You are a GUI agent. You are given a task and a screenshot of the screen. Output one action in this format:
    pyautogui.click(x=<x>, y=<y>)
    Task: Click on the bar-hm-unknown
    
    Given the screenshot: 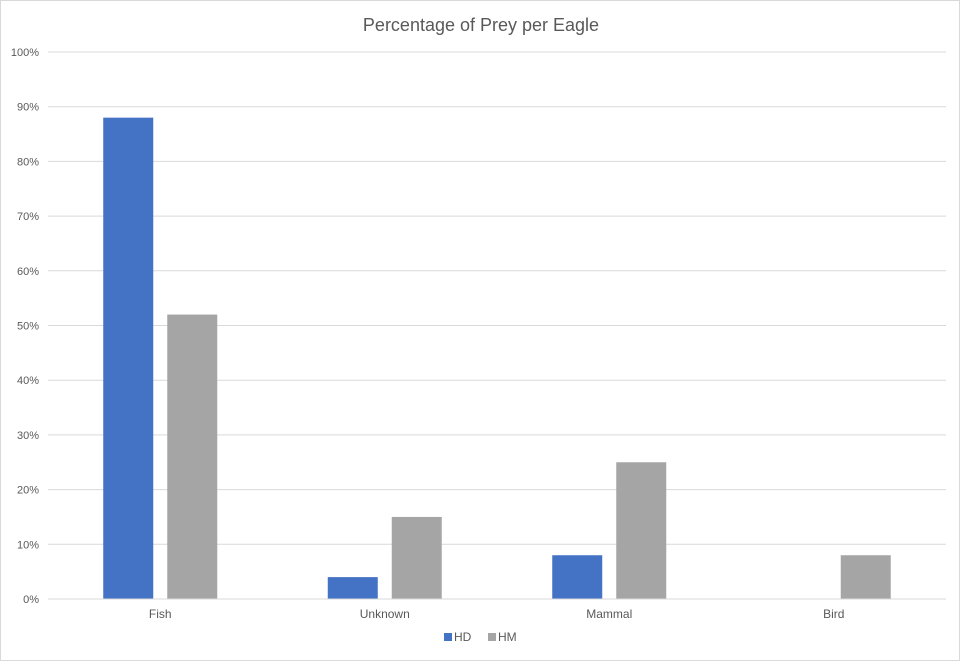 What is the action you would take?
    pyautogui.click(x=416, y=557)
    